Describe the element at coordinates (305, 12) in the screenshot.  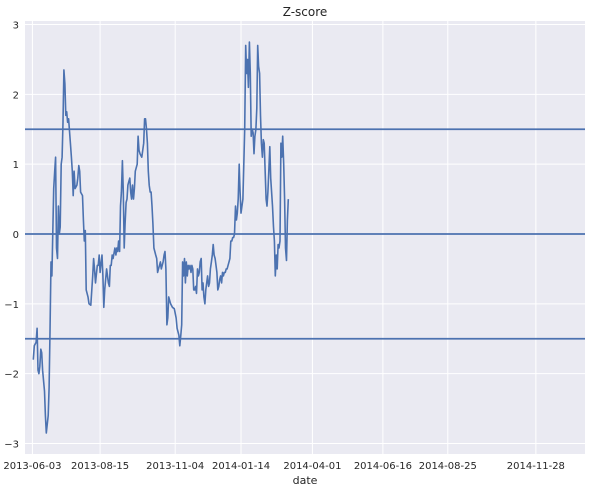
I see `chart-title: Z-score` at that location.